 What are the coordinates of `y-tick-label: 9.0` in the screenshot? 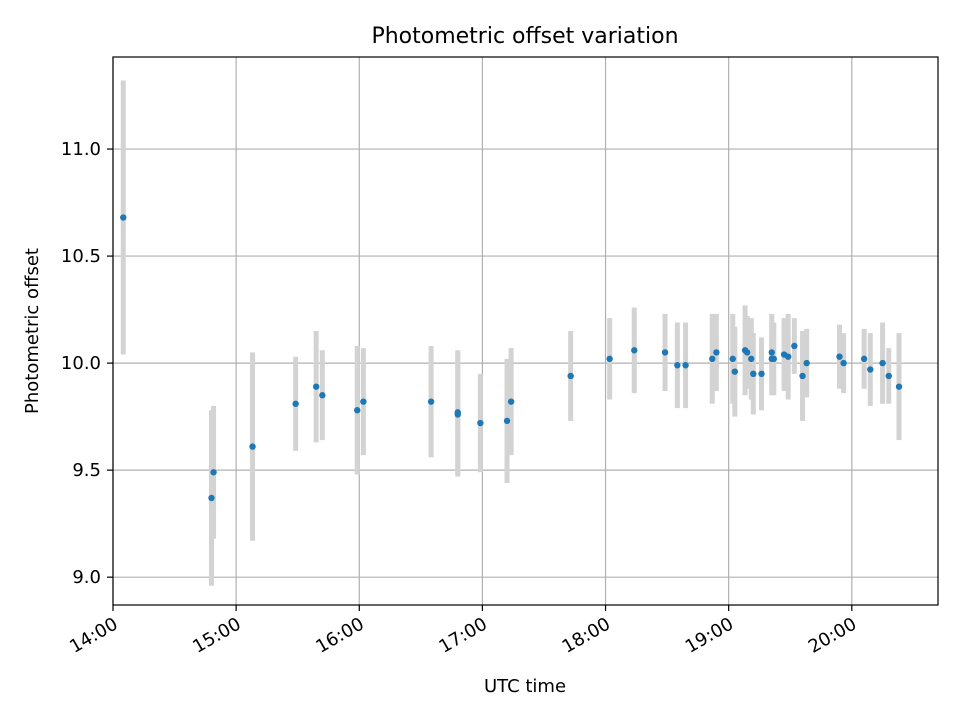 It's located at (86, 577).